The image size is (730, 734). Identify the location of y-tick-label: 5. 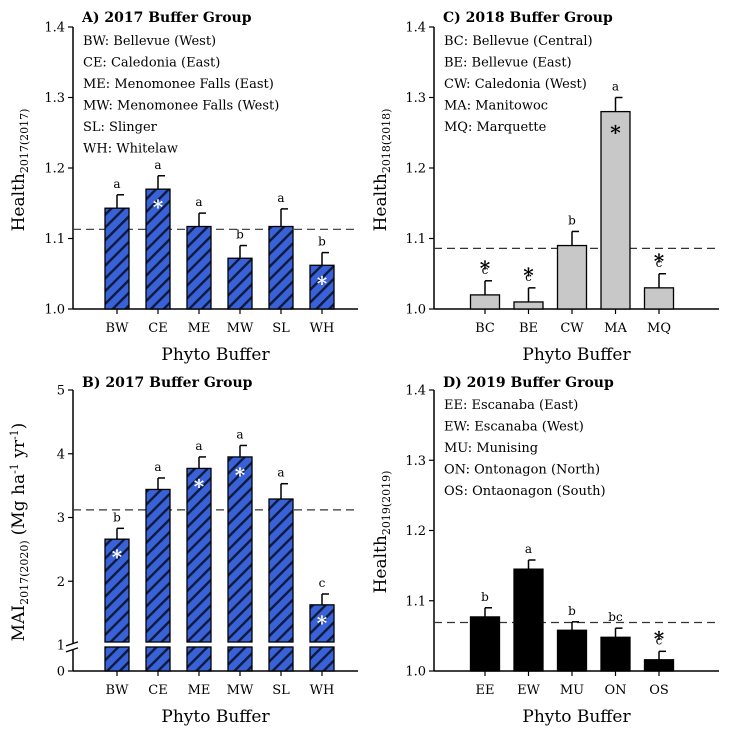
(61, 391).